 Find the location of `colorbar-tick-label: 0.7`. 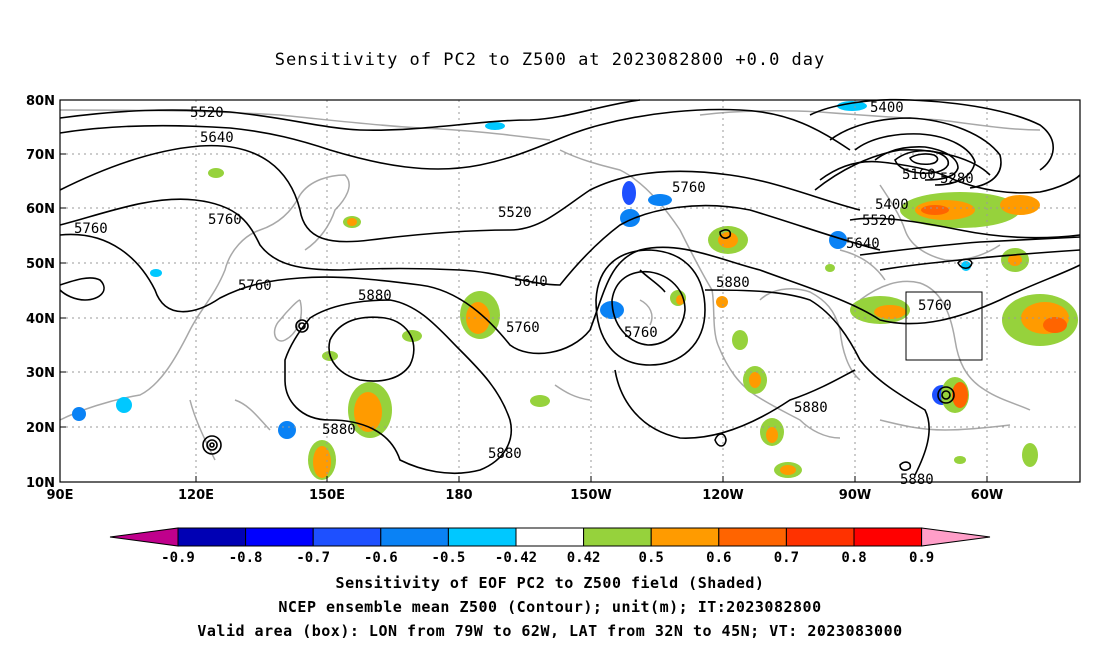

colorbar-tick-label: 0.7 is located at coordinates (786, 558).